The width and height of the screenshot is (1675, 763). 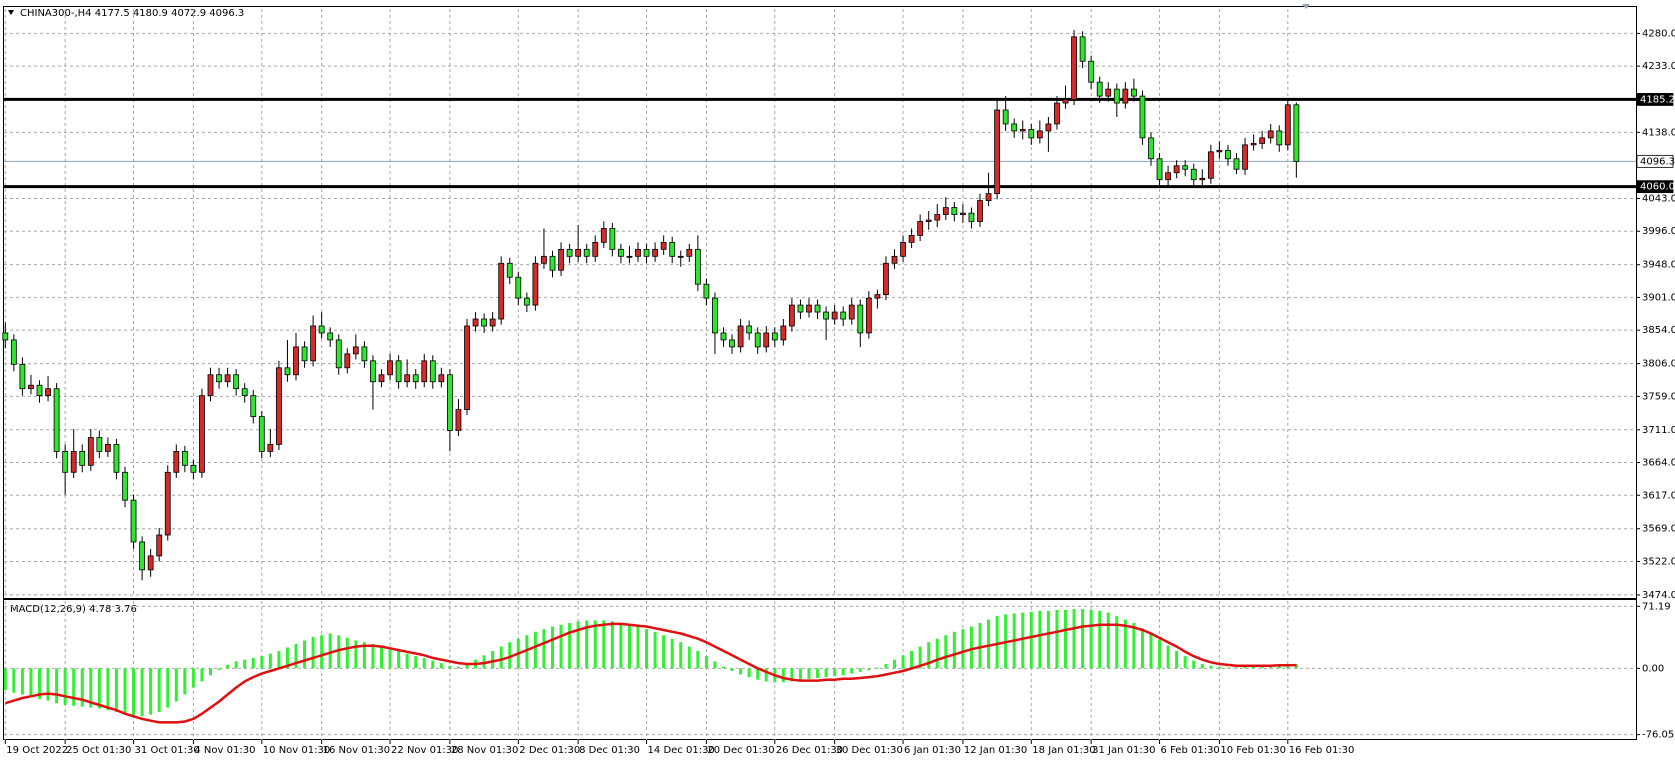 I want to click on menu-icon, so click(x=11, y=12).